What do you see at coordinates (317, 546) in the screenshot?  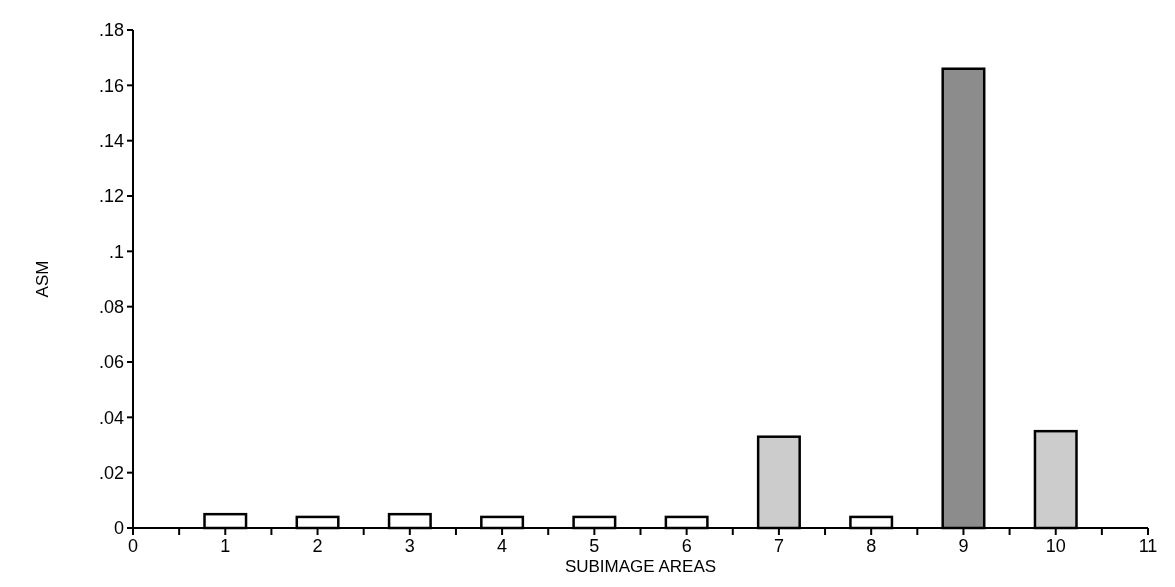 I see `x-tick-label: 2` at bounding box center [317, 546].